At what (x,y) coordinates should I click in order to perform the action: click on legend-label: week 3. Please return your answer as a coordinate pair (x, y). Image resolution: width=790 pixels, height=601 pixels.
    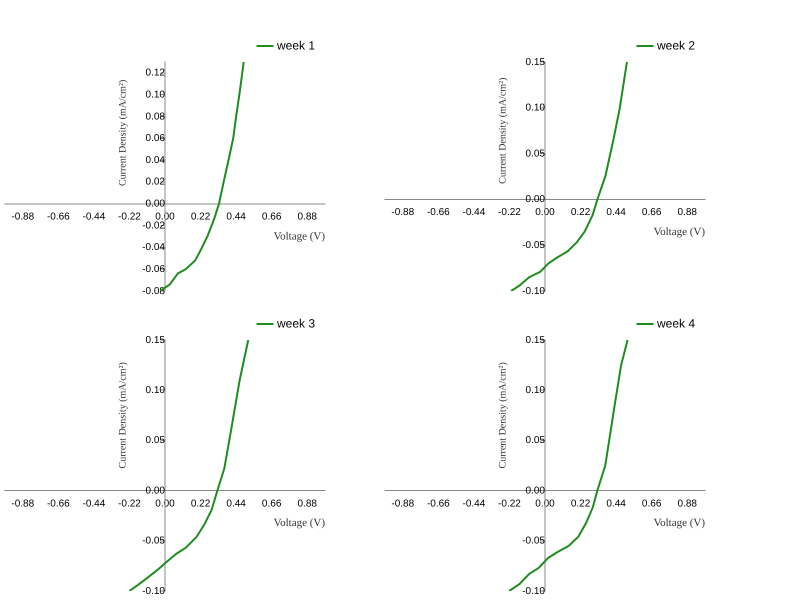
    Looking at the image, I should click on (296, 323).